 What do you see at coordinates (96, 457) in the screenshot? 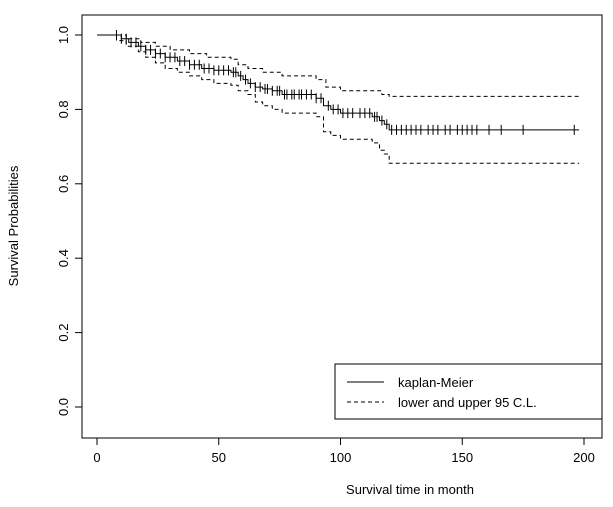
I see `x-tick-label: 0` at bounding box center [96, 457].